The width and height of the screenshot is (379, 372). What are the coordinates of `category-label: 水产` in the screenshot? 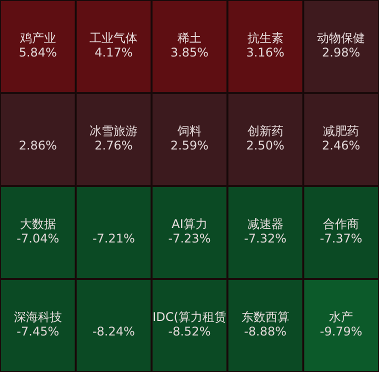 It's located at (341, 317).